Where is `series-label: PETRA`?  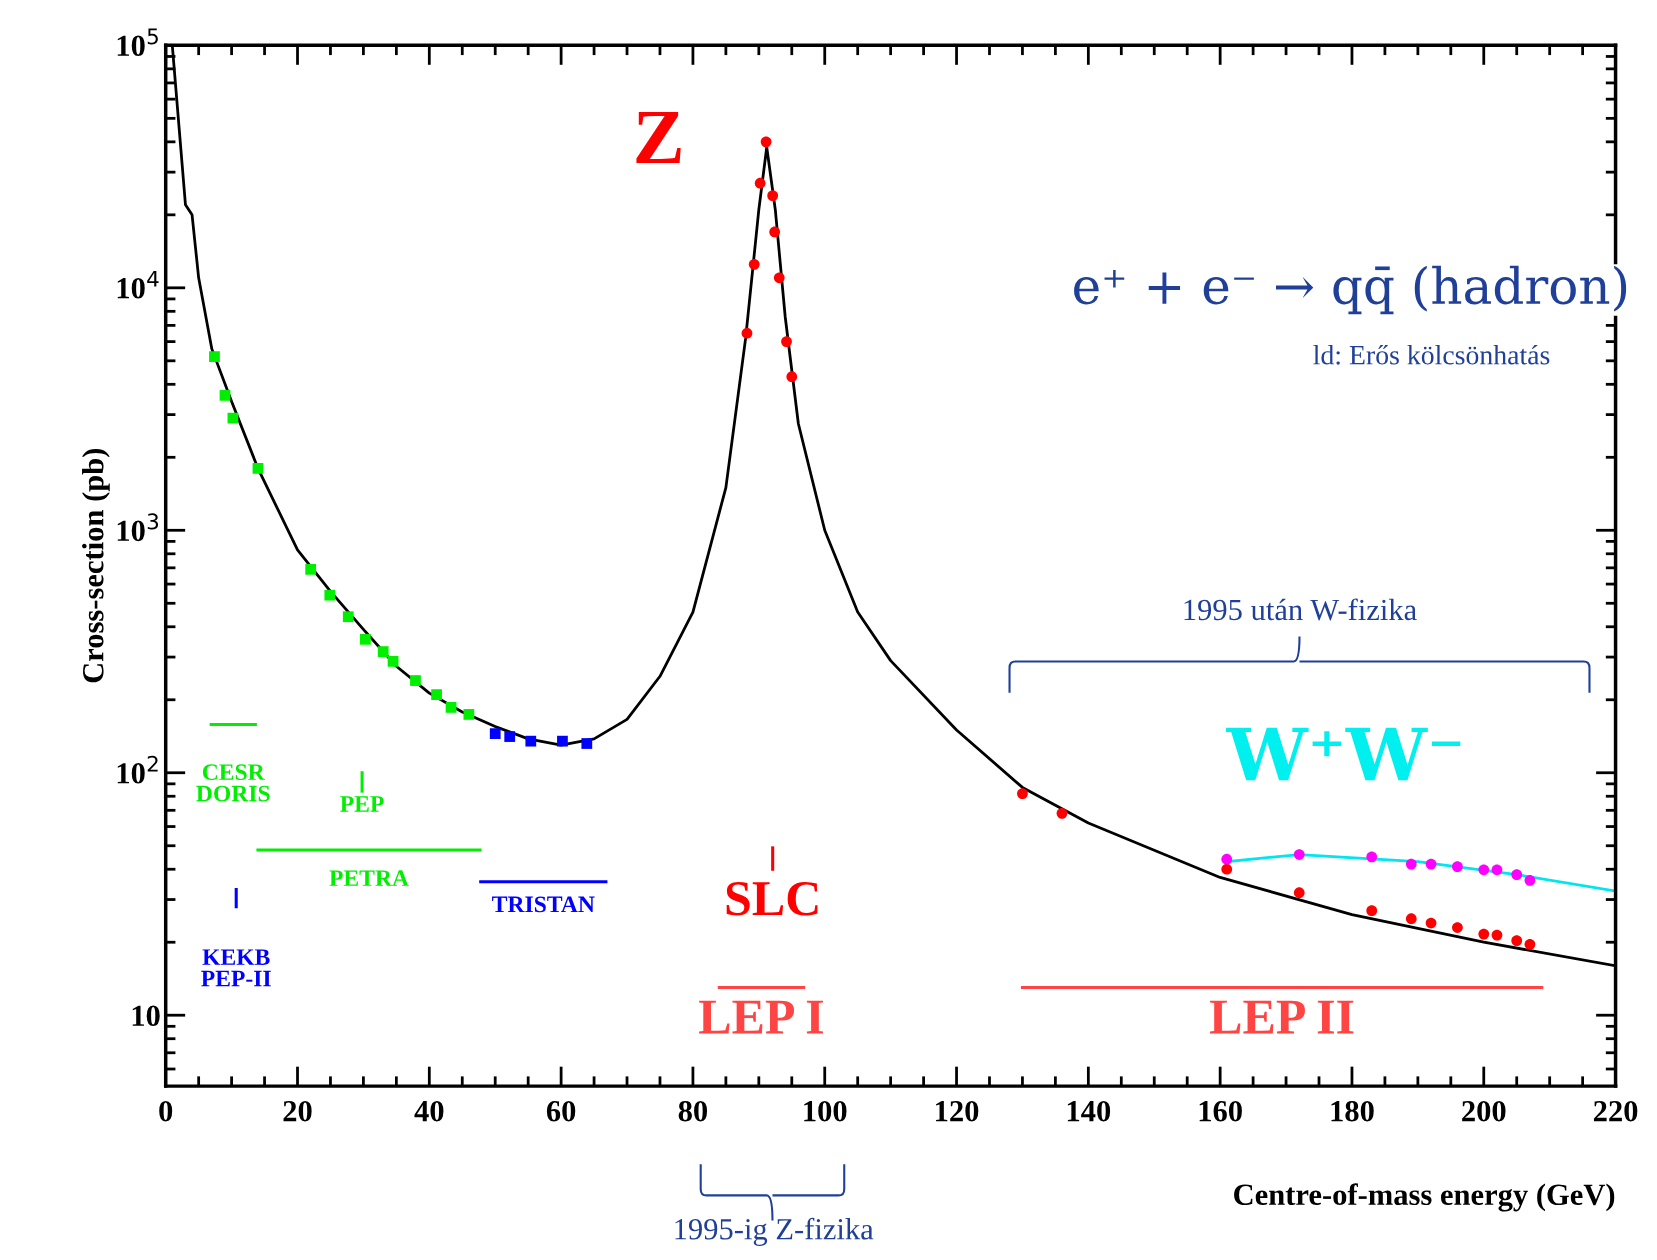
series-label: PETRA is located at coordinates (369, 878).